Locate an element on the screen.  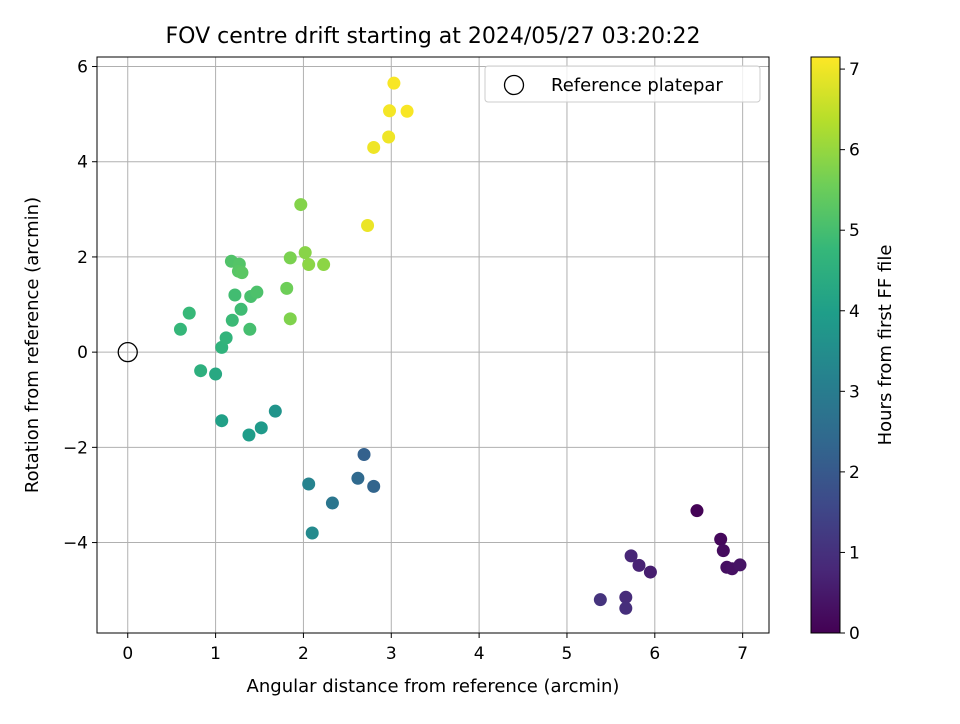
colorbar-tick-label: 7 is located at coordinates (854, 70).